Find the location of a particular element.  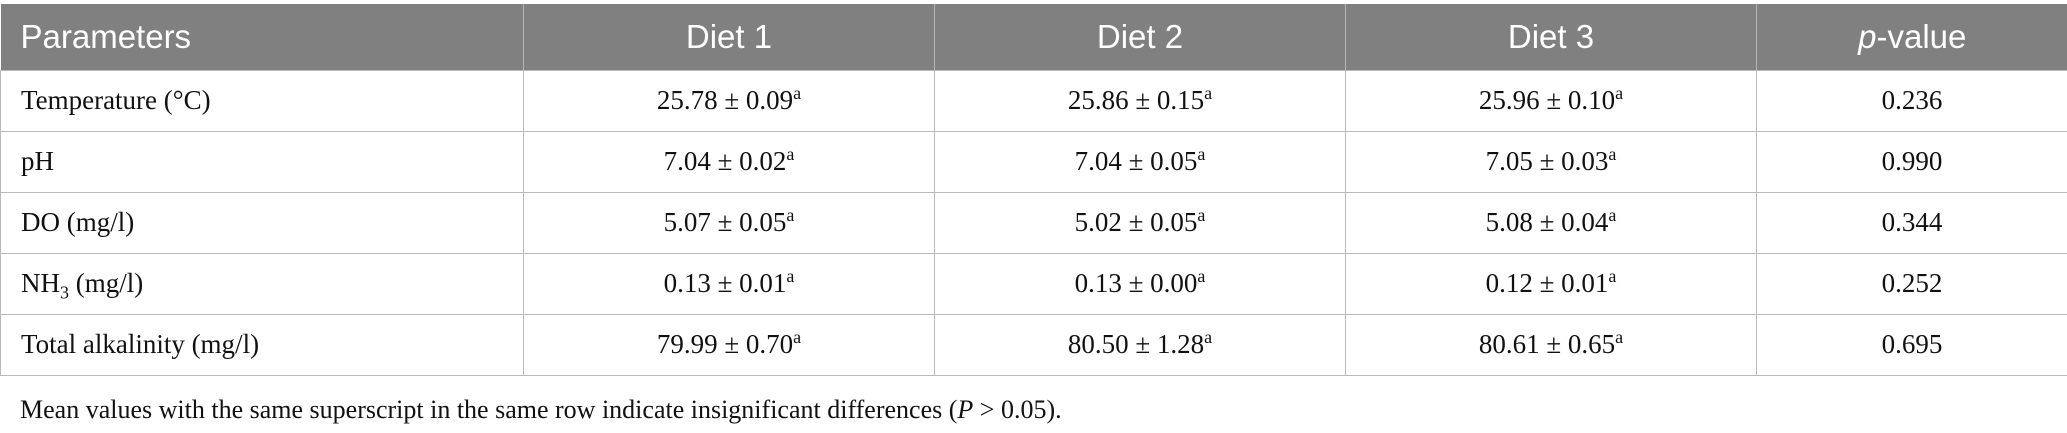

diet-3-cell: 0.12 ± 0.01a is located at coordinates (1551, 283).